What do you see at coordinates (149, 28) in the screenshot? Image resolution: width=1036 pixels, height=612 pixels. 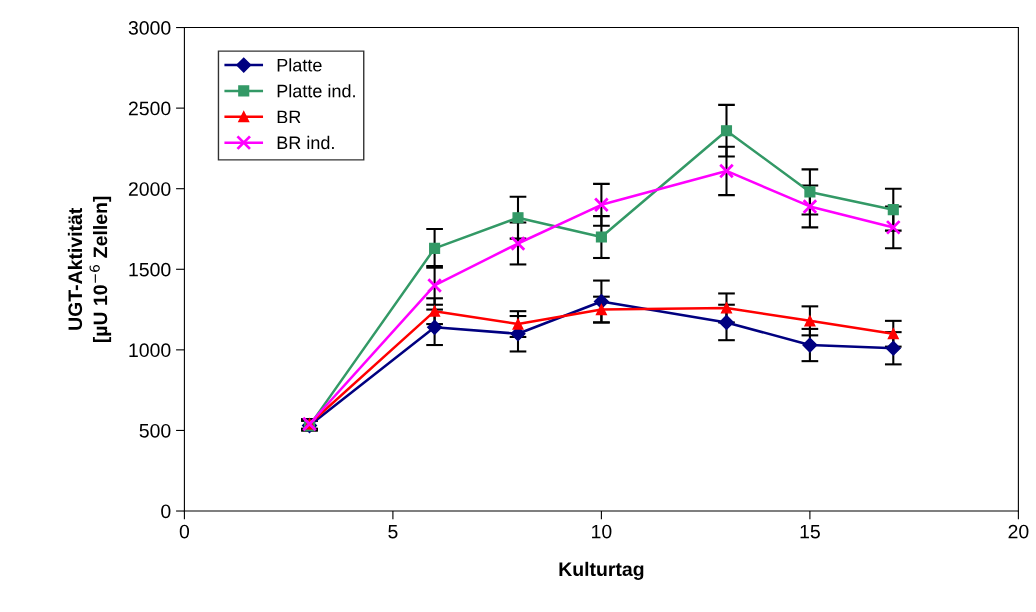 I see `y-tick-label: 3000` at bounding box center [149, 28].